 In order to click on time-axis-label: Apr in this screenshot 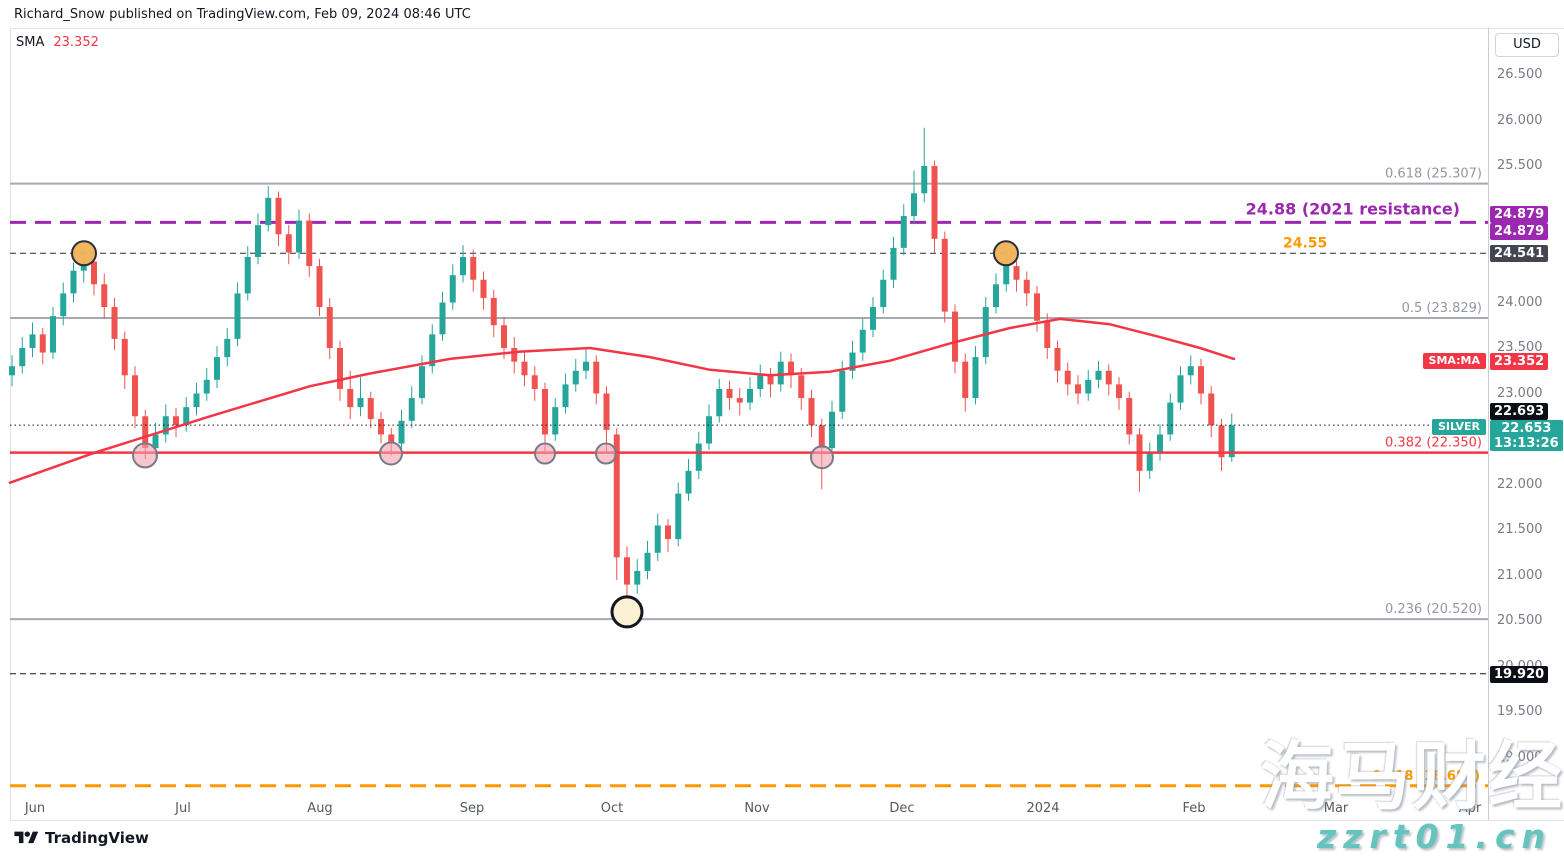, I will do `click(1470, 808)`.